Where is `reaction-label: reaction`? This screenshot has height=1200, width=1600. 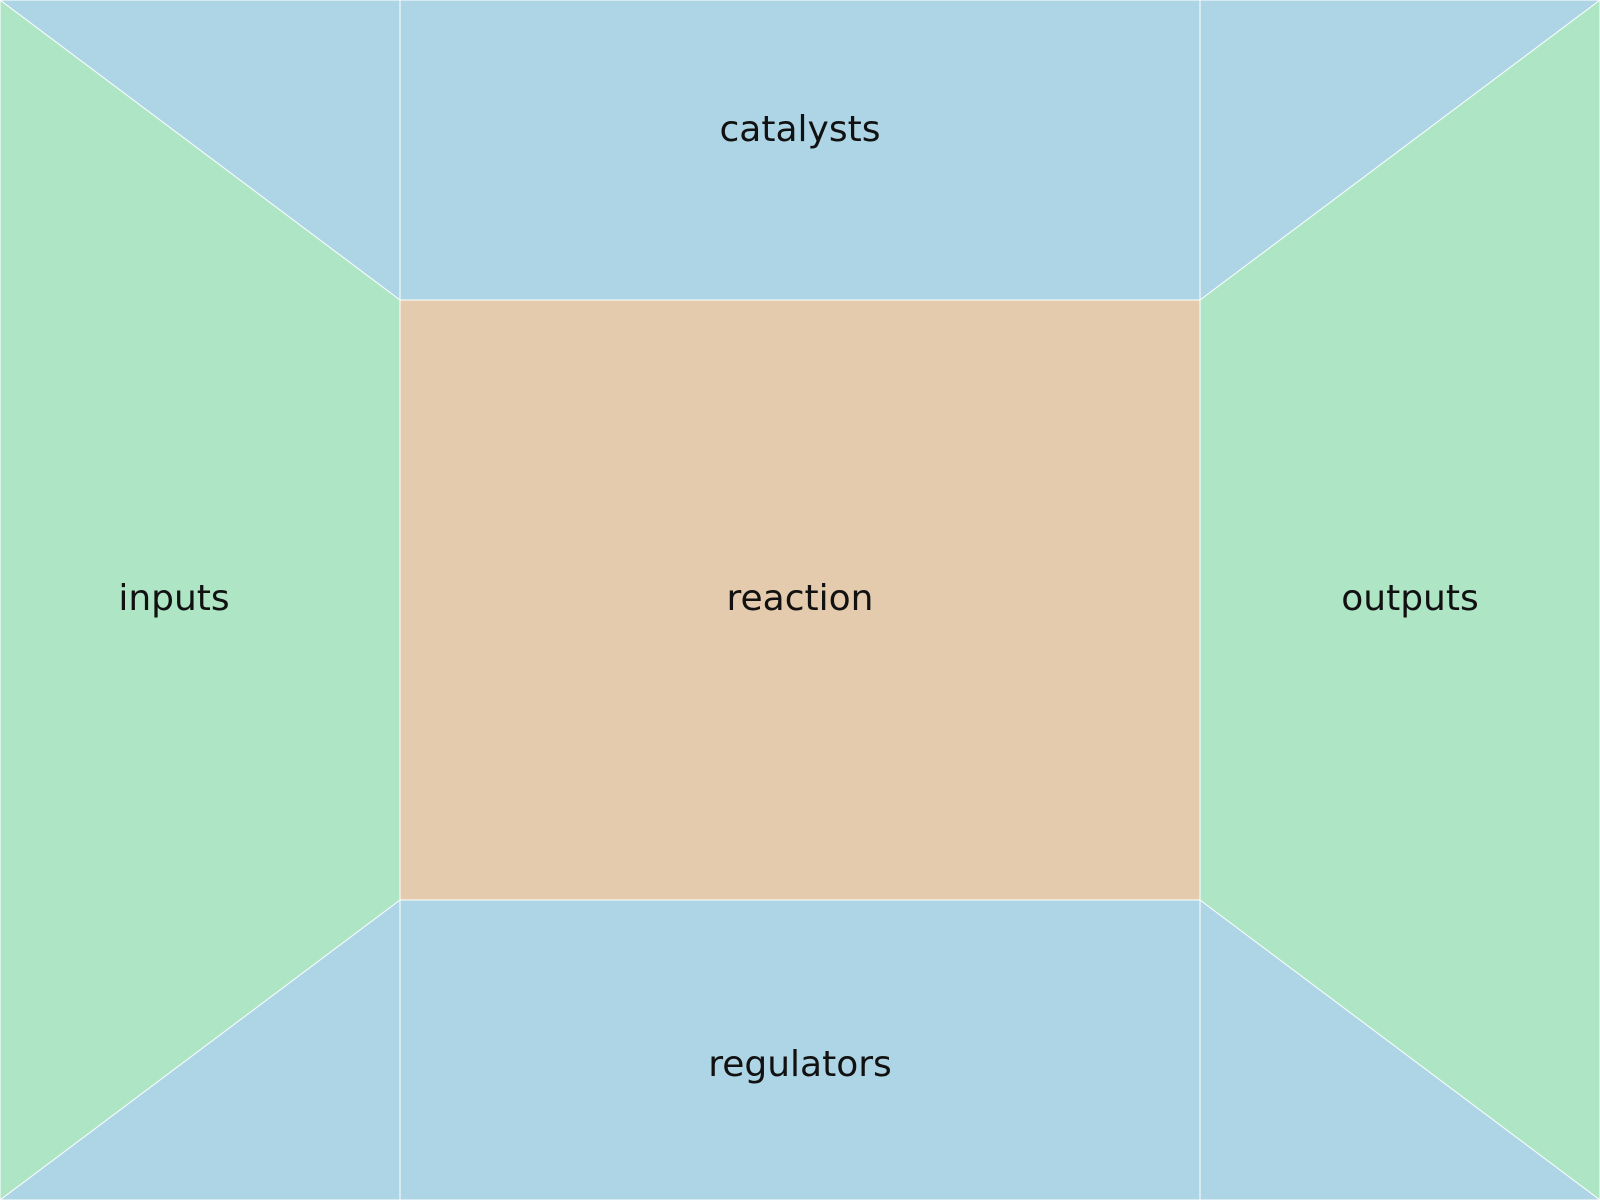 reaction-label: reaction is located at coordinates (800, 598).